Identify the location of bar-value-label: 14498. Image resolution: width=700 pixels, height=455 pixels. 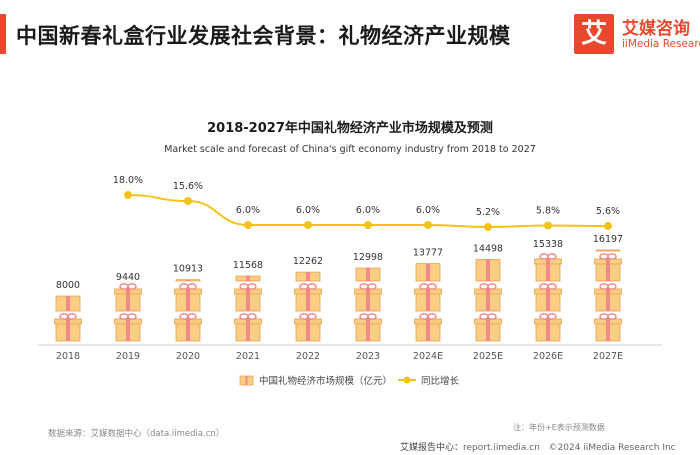
(488, 249).